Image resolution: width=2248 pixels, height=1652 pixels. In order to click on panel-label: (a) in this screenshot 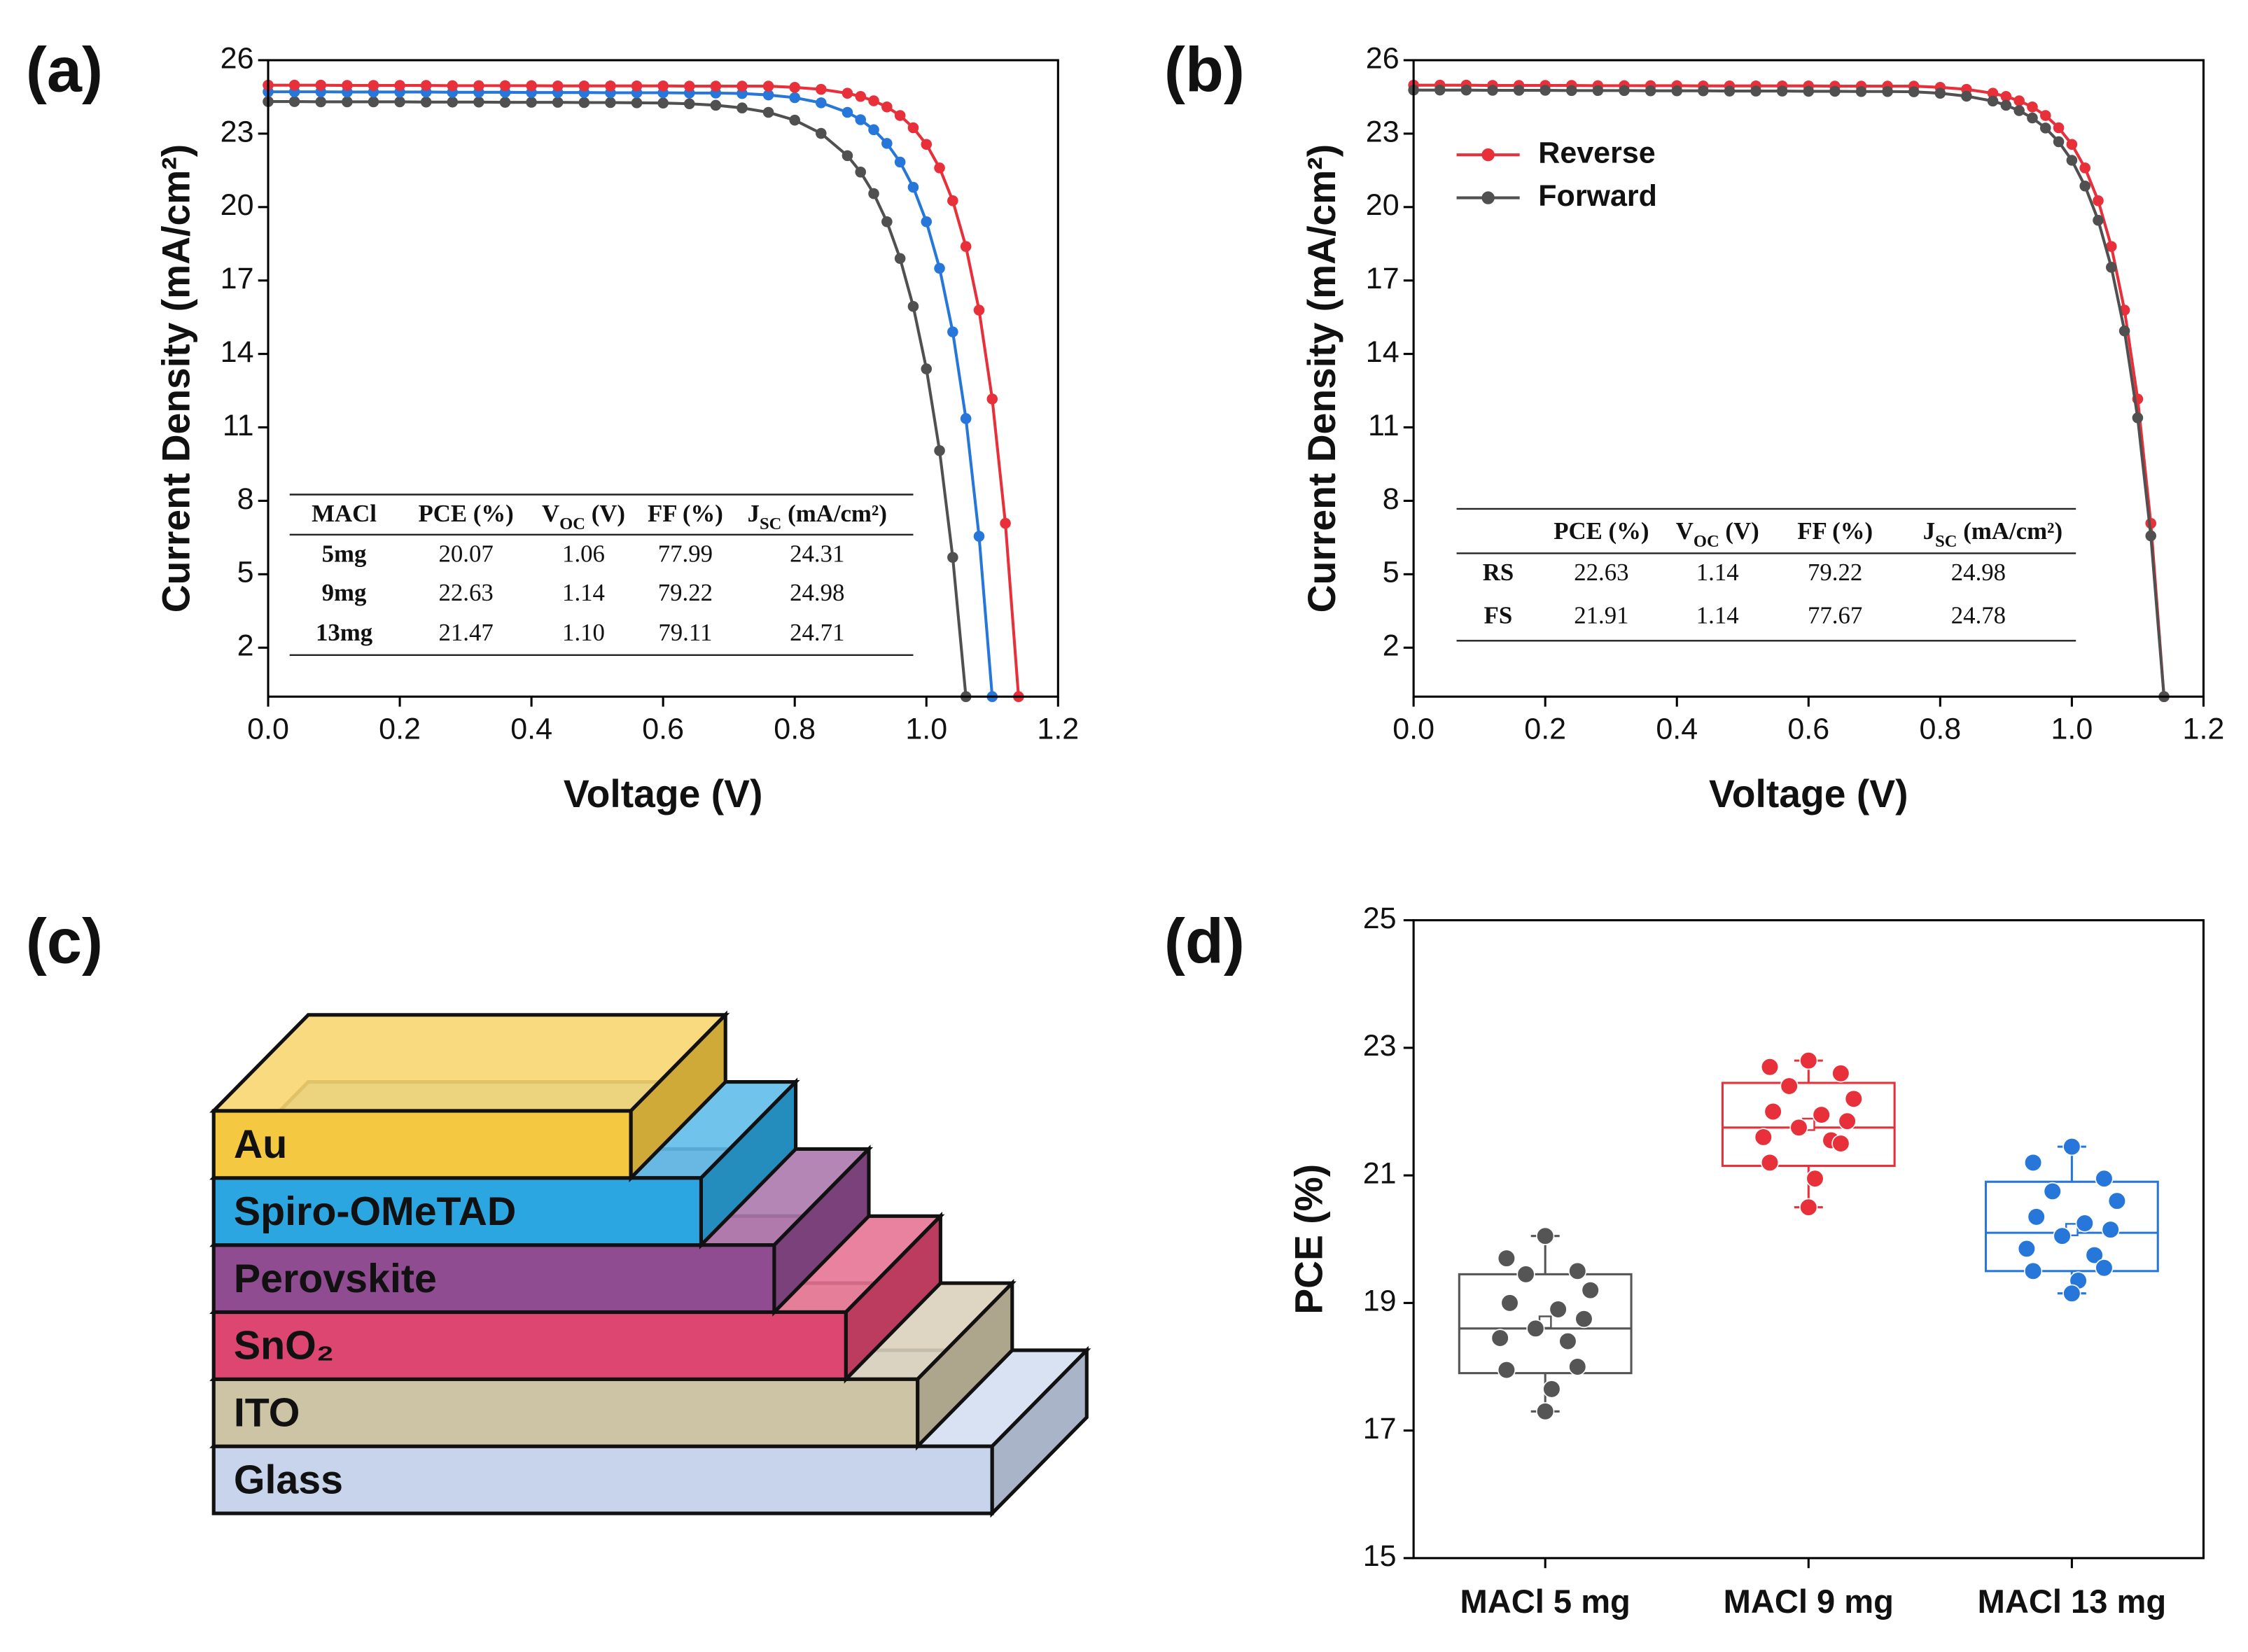, I will do `click(64, 69)`.